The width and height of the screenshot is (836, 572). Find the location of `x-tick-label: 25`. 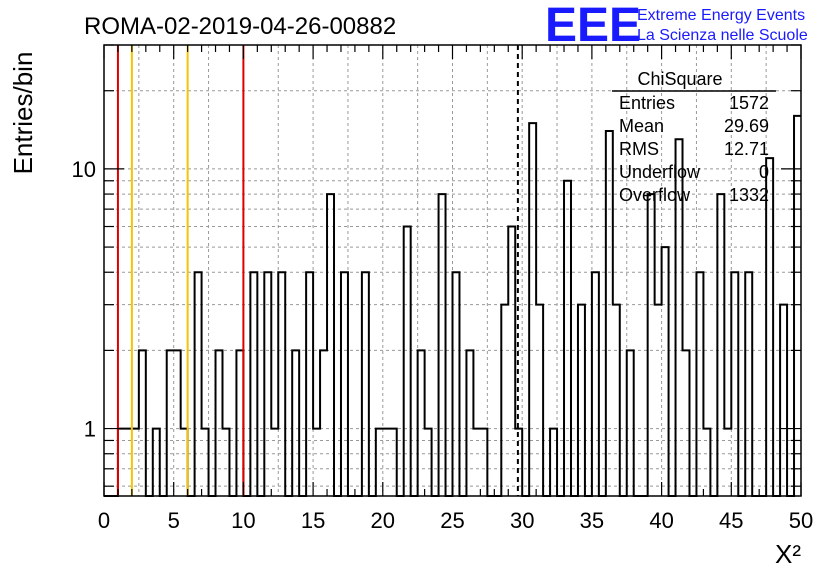

x-tick-label: 25 is located at coordinates (452, 520).